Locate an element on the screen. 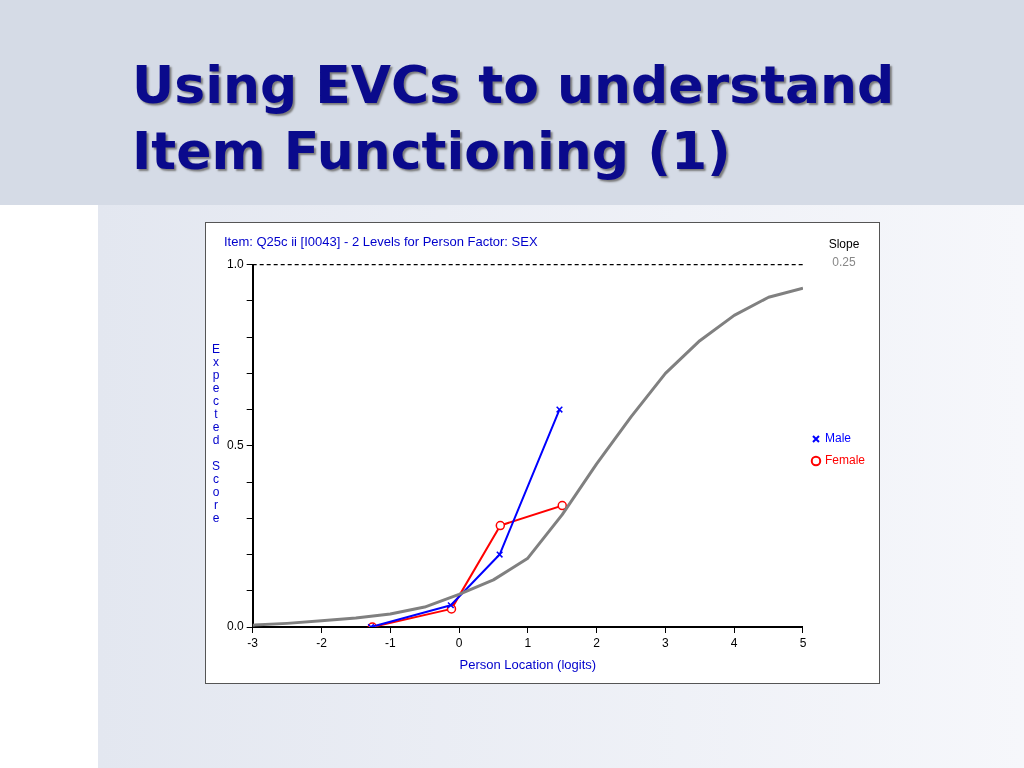  x-tick-label: -2 is located at coordinates (322, 642).